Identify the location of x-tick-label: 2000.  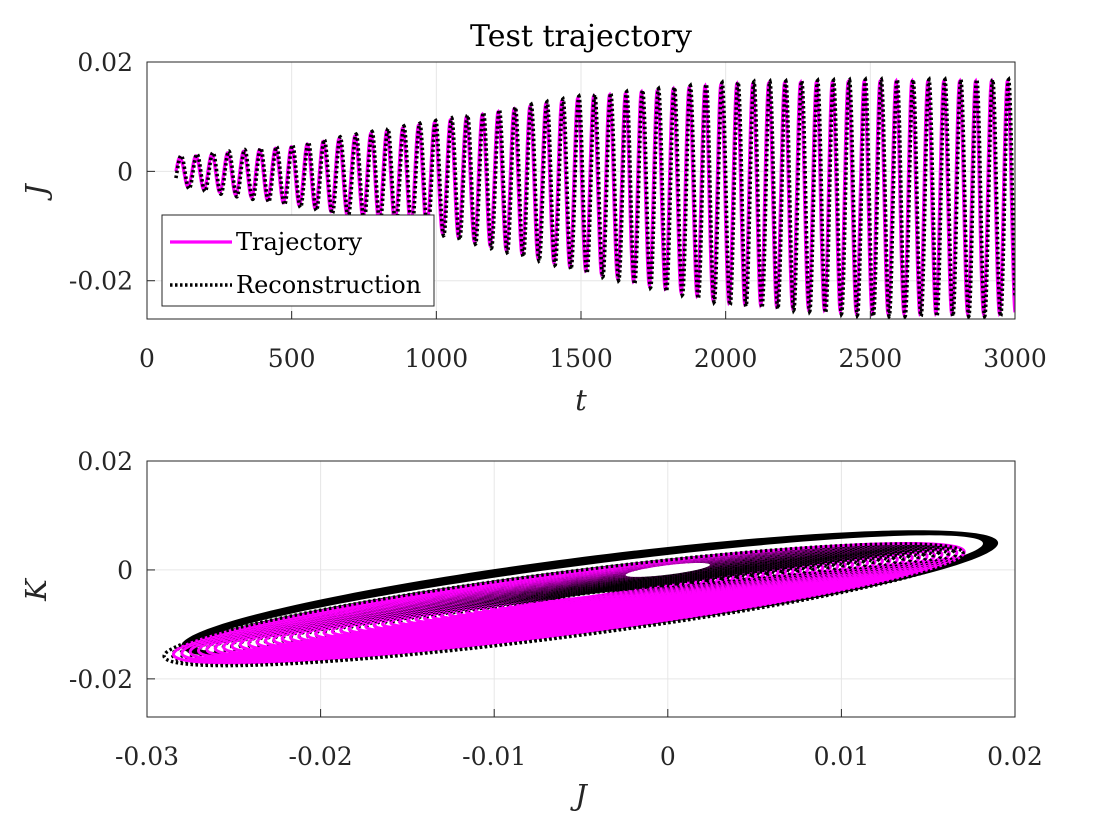
(726, 358).